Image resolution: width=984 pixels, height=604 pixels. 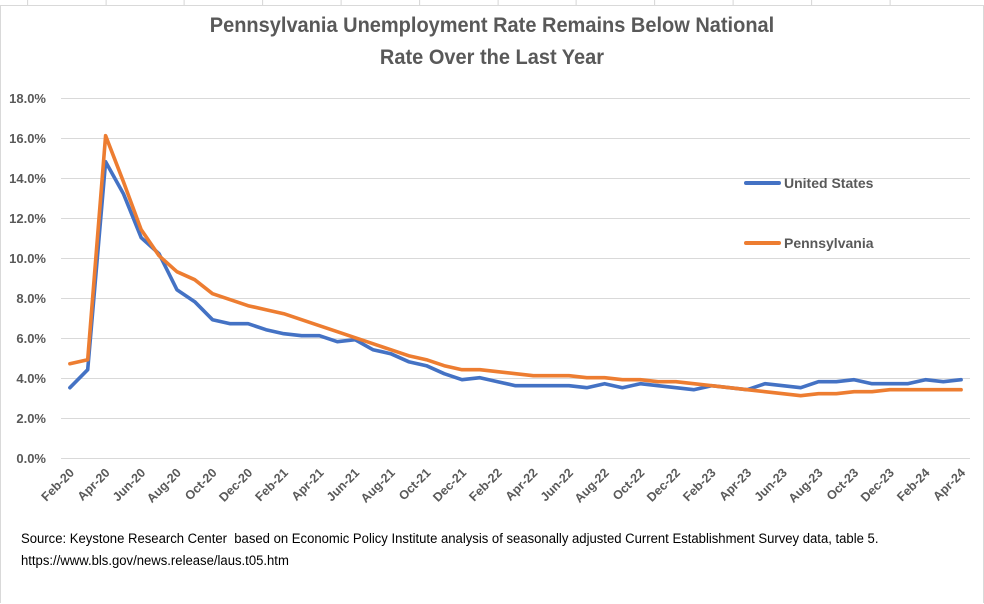 I want to click on x-tick-Feb-20: Feb-20, so click(x=58, y=485).